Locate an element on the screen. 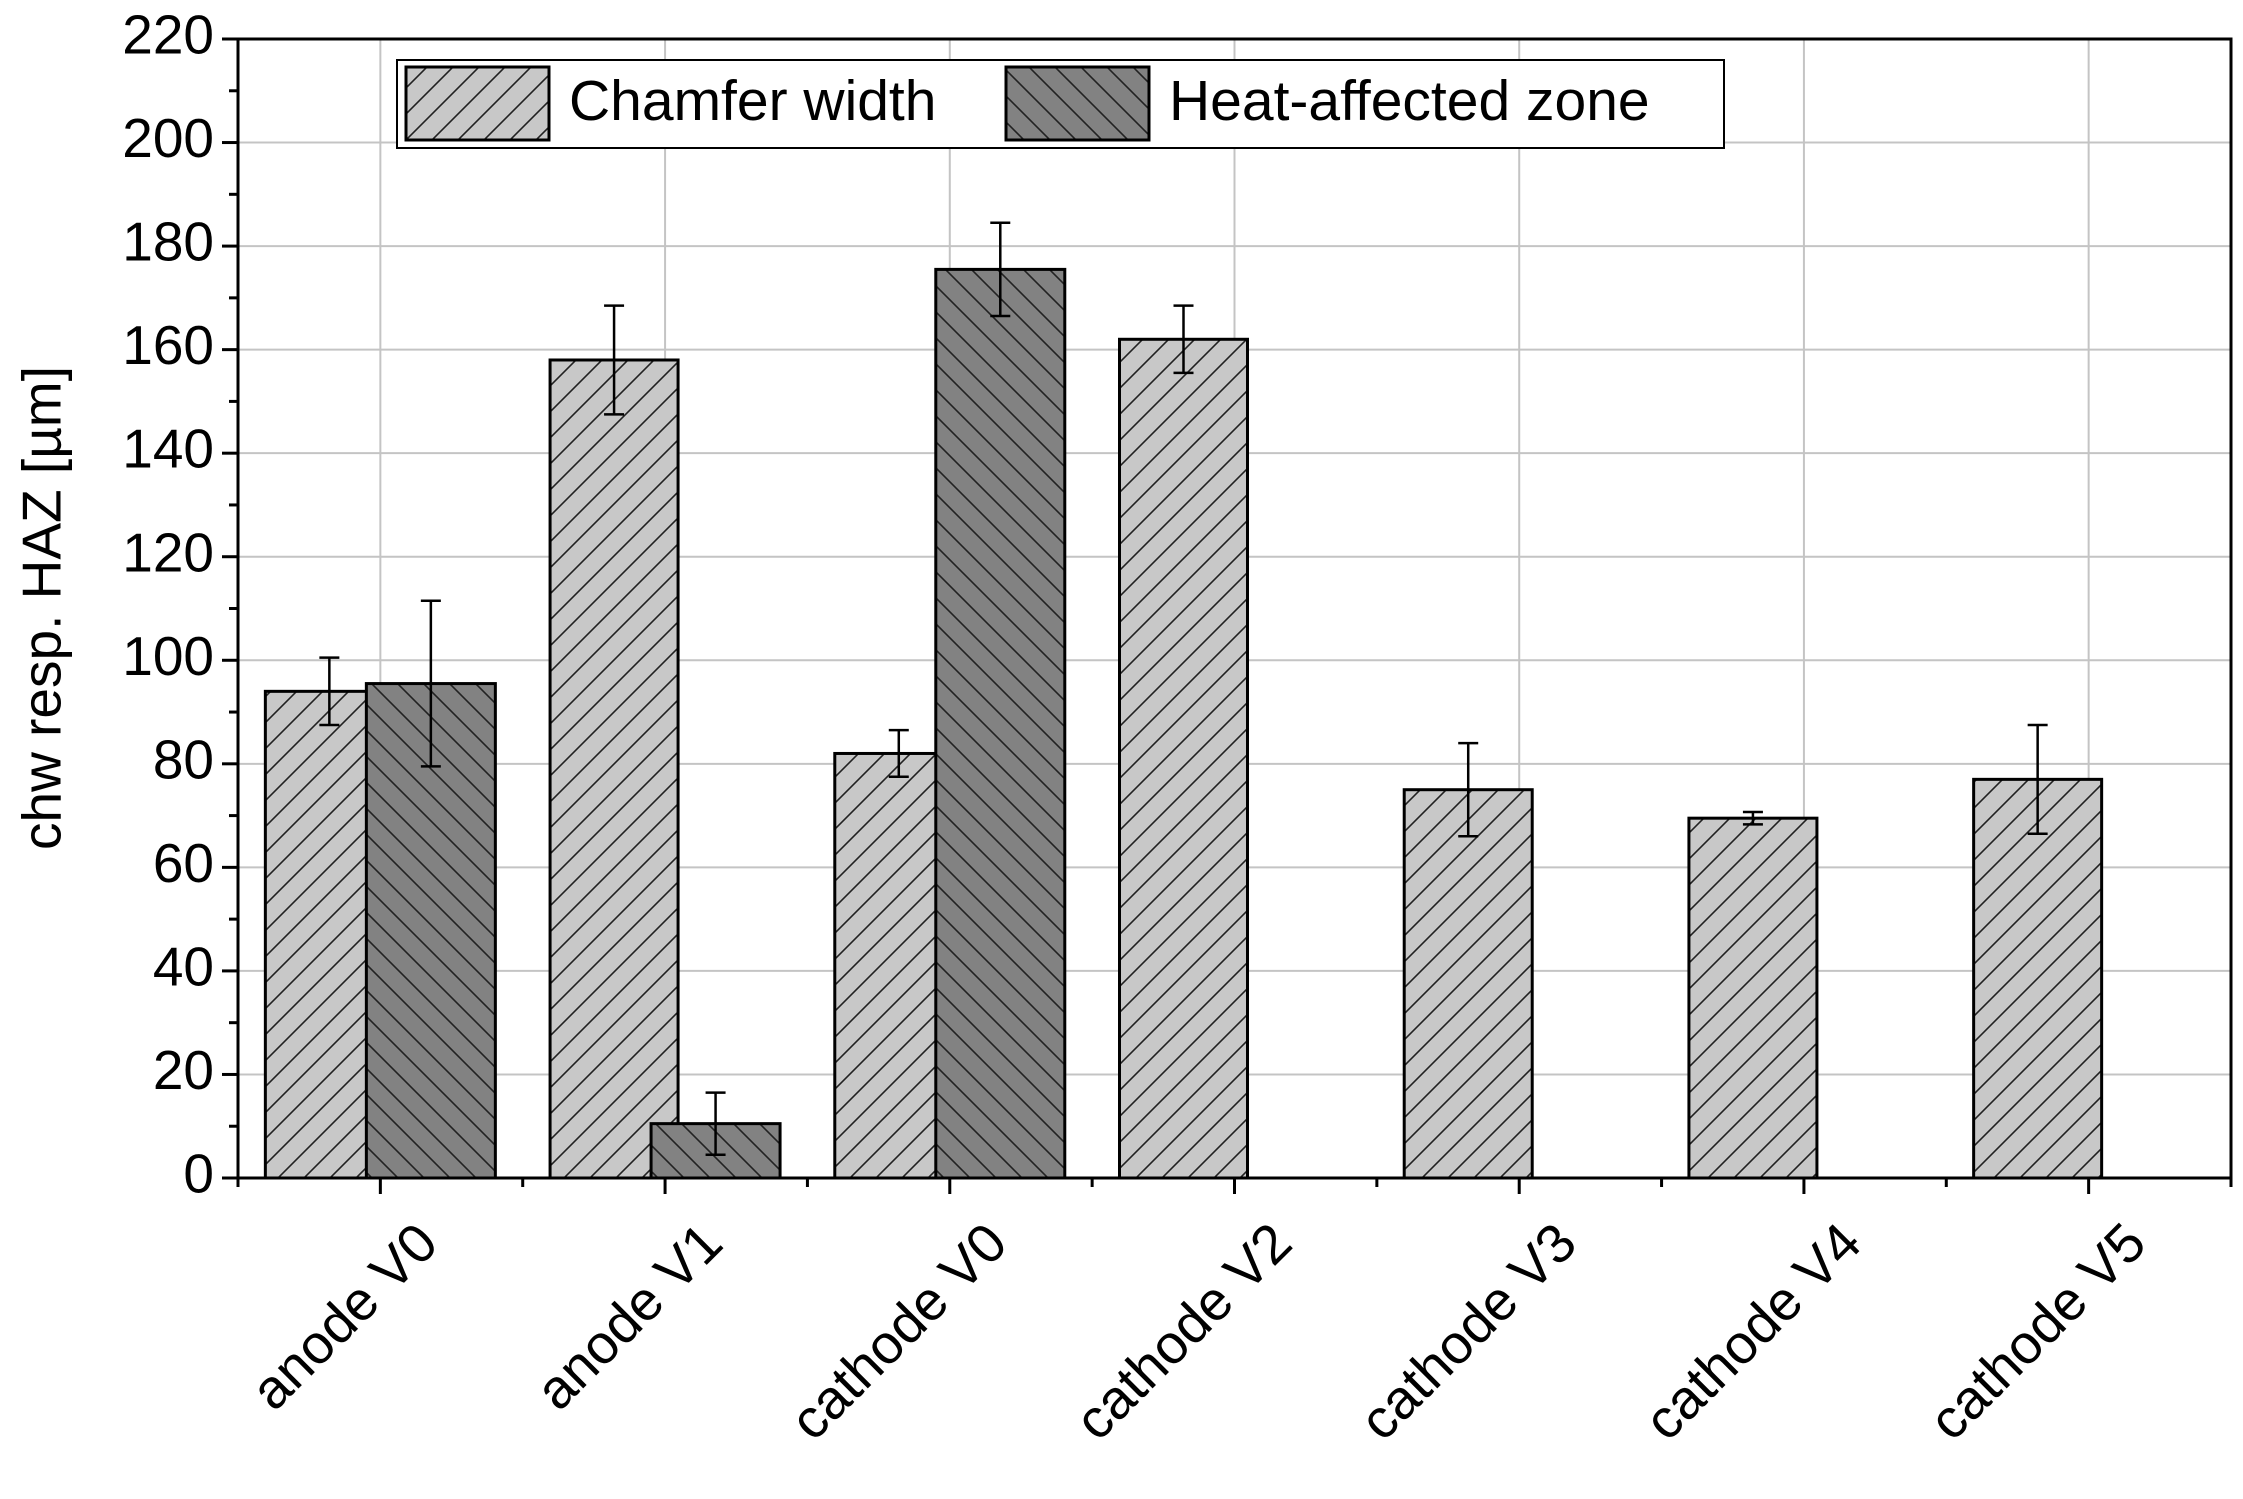 The image size is (2243, 1499). y-tick-label: 120 is located at coordinates (168, 552).